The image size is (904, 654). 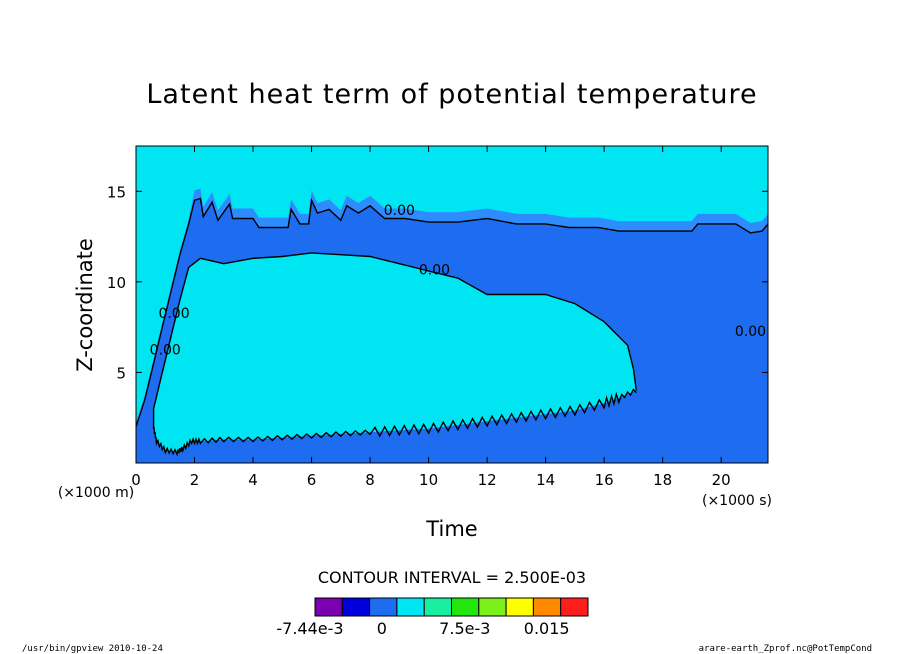 What do you see at coordinates (464, 628) in the screenshot?
I see `colorbar-tick-label: 7.5e-3` at bounding box center [464, 628].